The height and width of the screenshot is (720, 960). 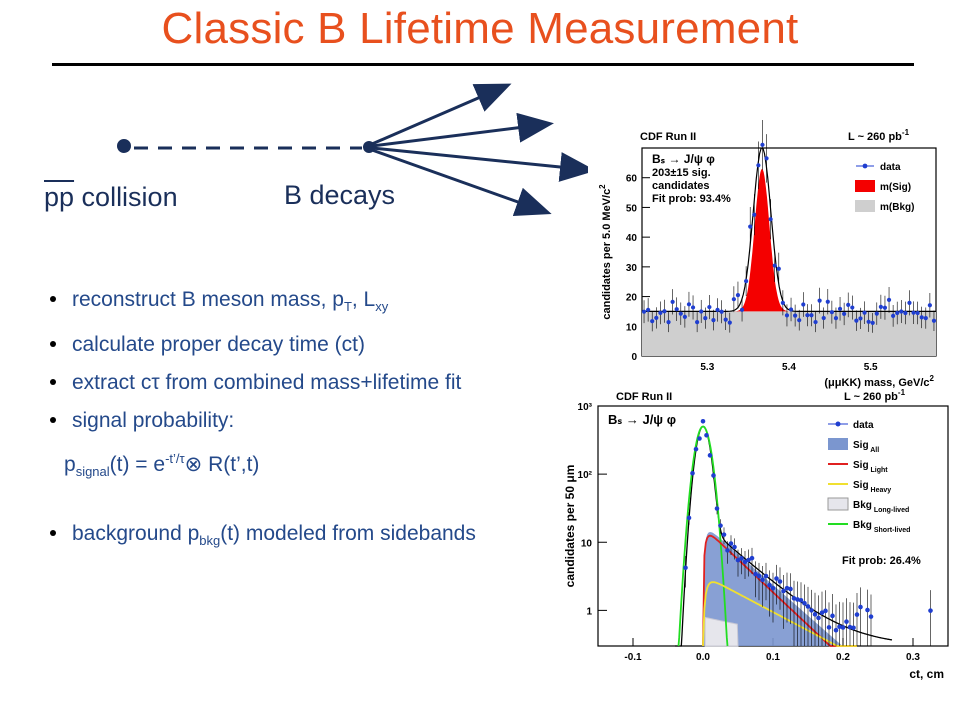 What do you see at coordinates (703, 657) in the screenshot?
I see `x-tick-label: 0.0` at bounding box center [703, 657].